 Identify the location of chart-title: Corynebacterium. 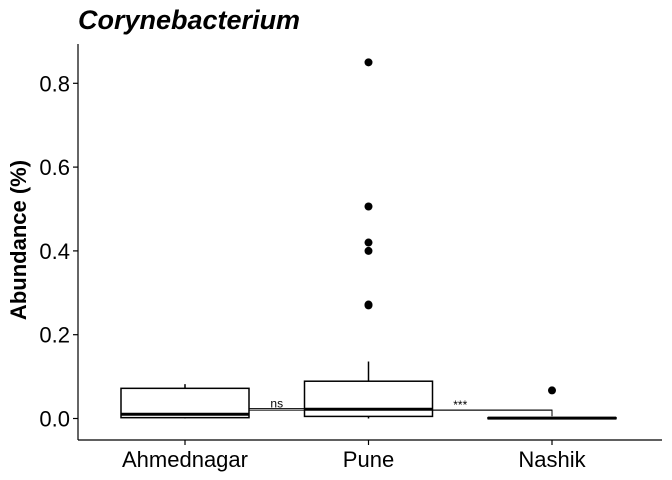
(189, 20).